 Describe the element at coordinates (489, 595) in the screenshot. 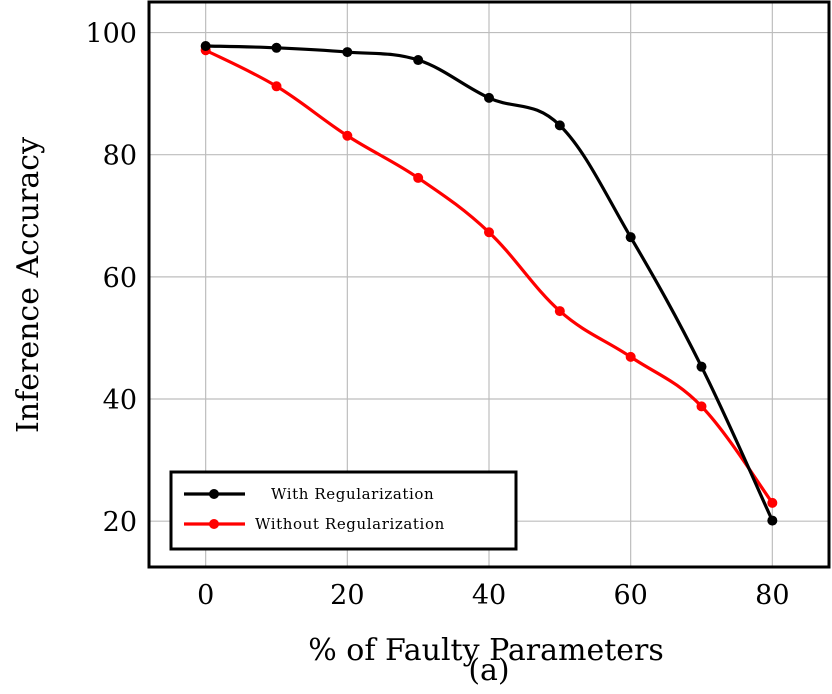

I see `x-tick-label: 40` at that location.